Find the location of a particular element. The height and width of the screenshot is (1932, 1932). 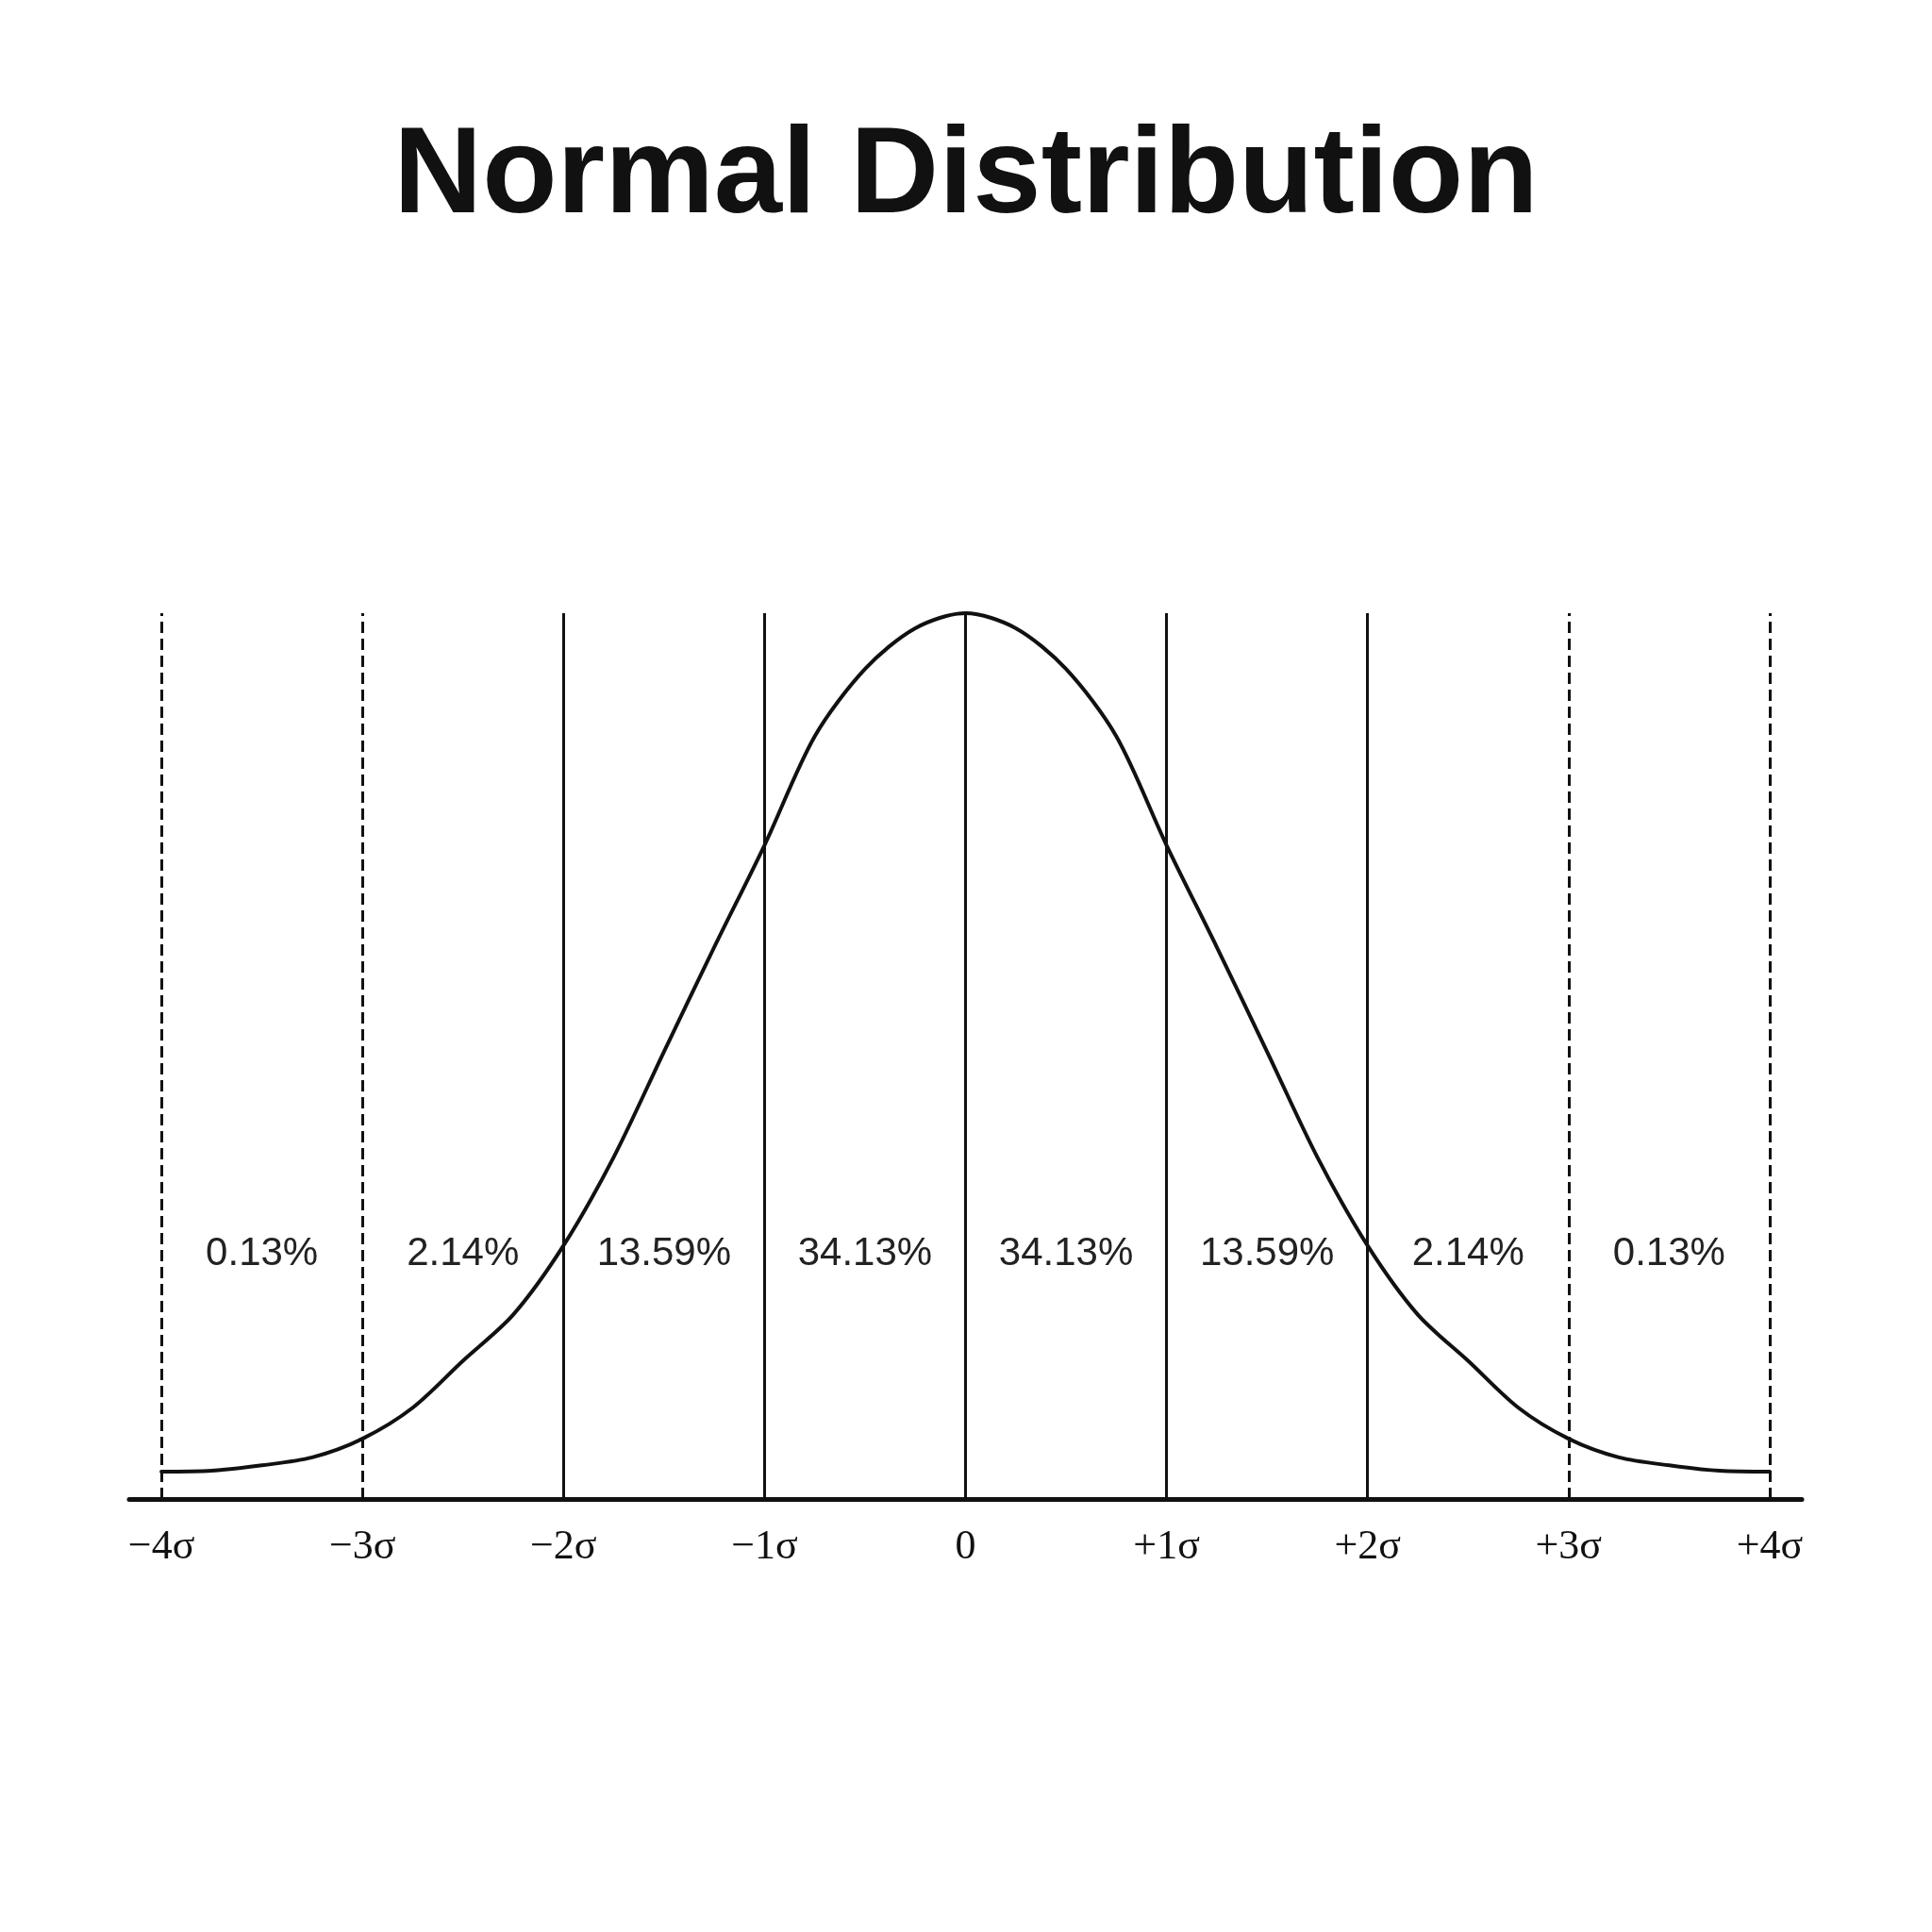

x-tick-label: +3σ is located at coordinates (1569, 1545).